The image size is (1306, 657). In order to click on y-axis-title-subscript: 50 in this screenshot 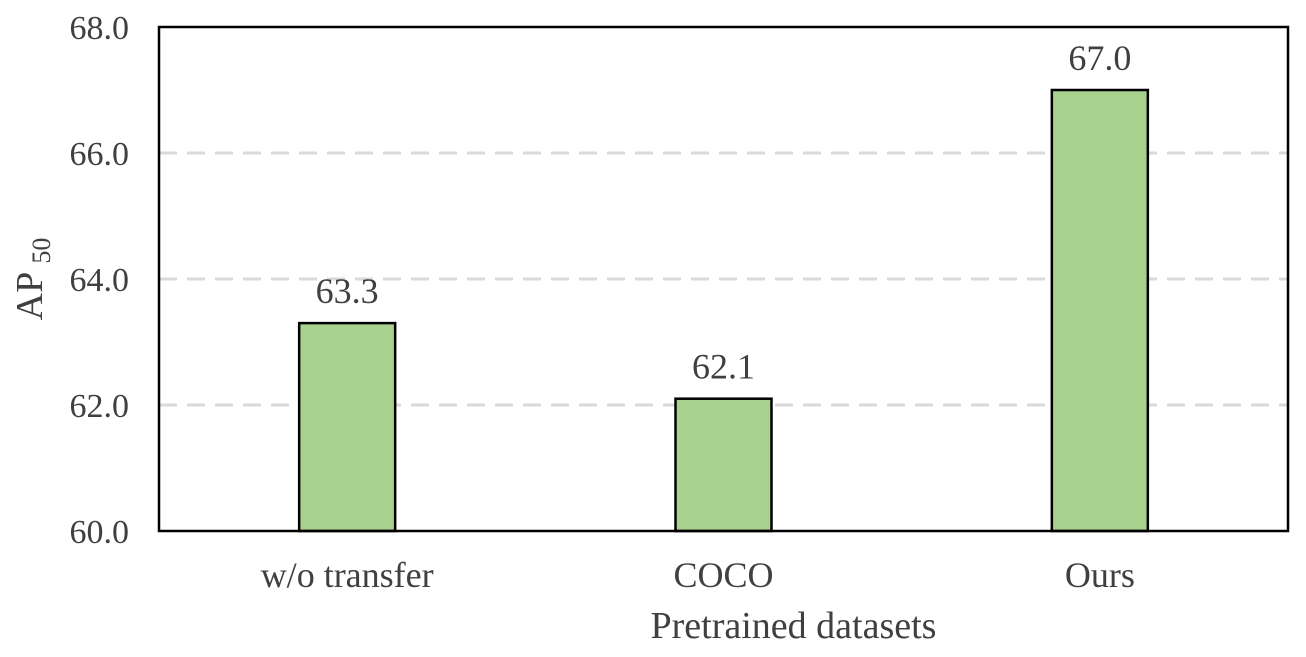, I will do `click(41, 251)`.